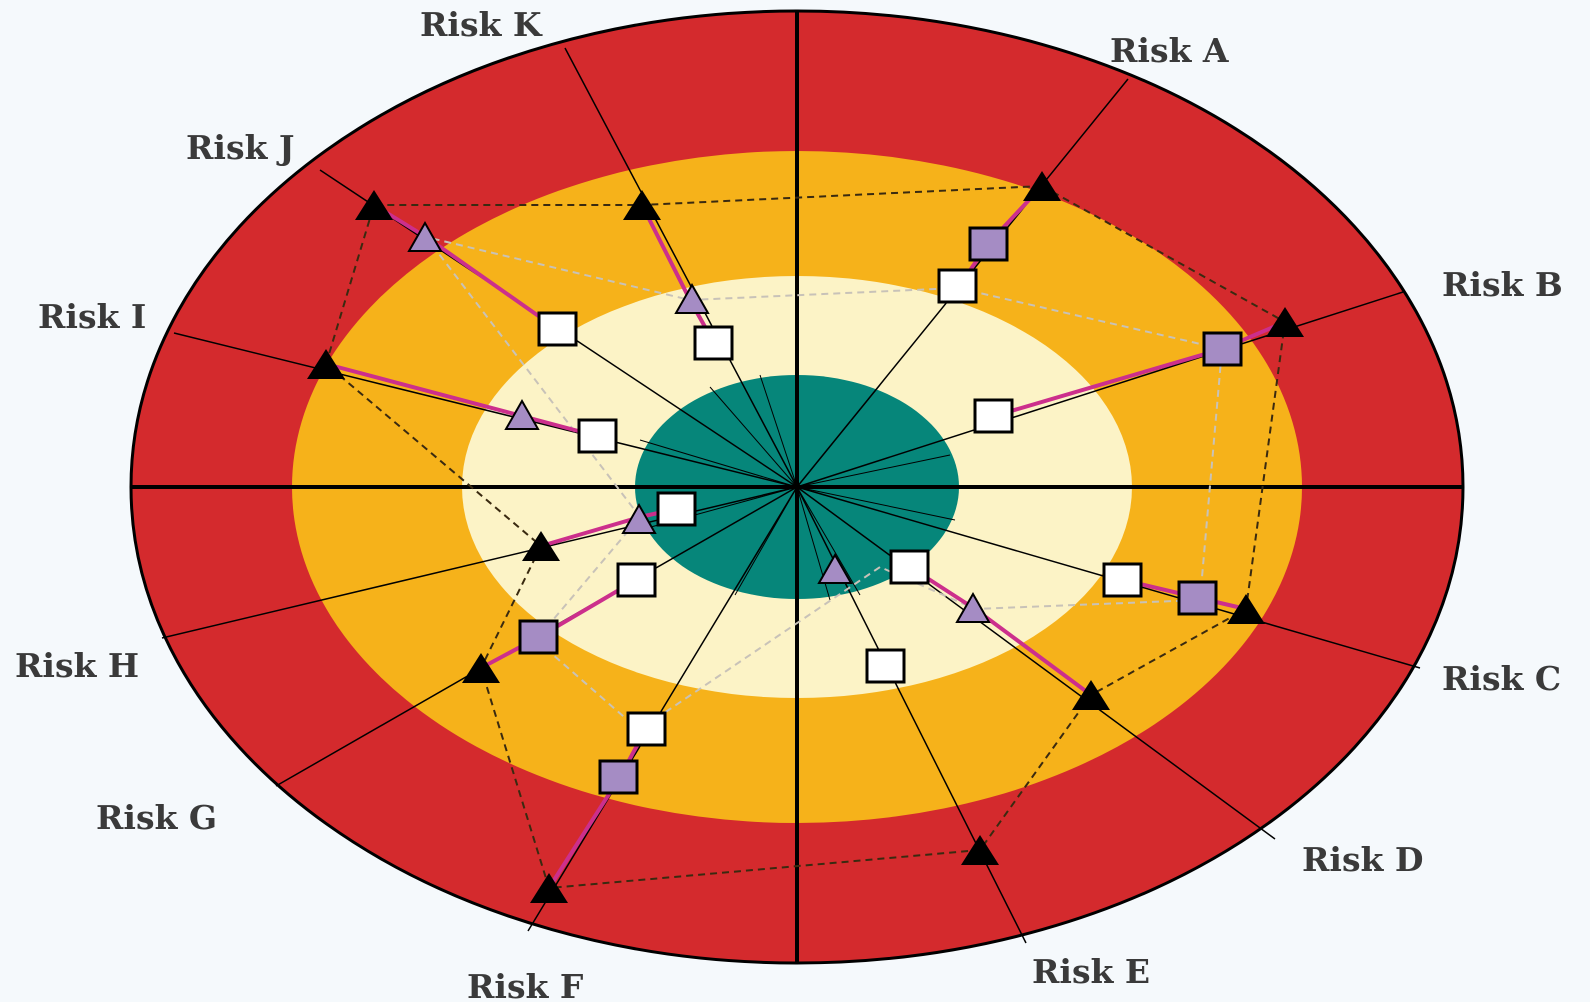  I want to click on label-risk-c: Risk C, so click(1501, 678).